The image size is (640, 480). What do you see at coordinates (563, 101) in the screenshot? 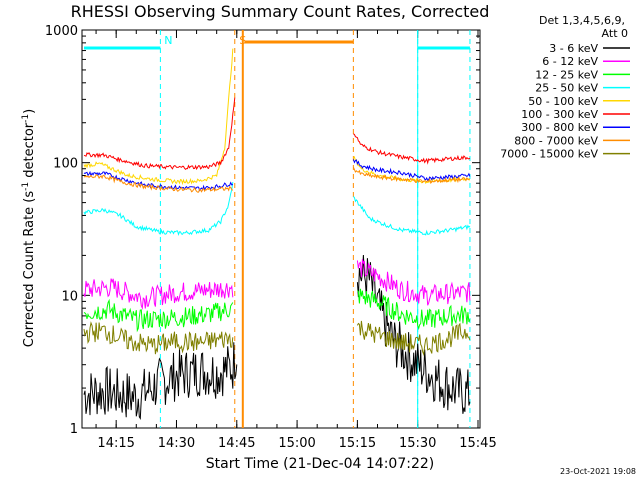
I see `legend-label: 50 - 100 keV` at bounding box center [563, 101].